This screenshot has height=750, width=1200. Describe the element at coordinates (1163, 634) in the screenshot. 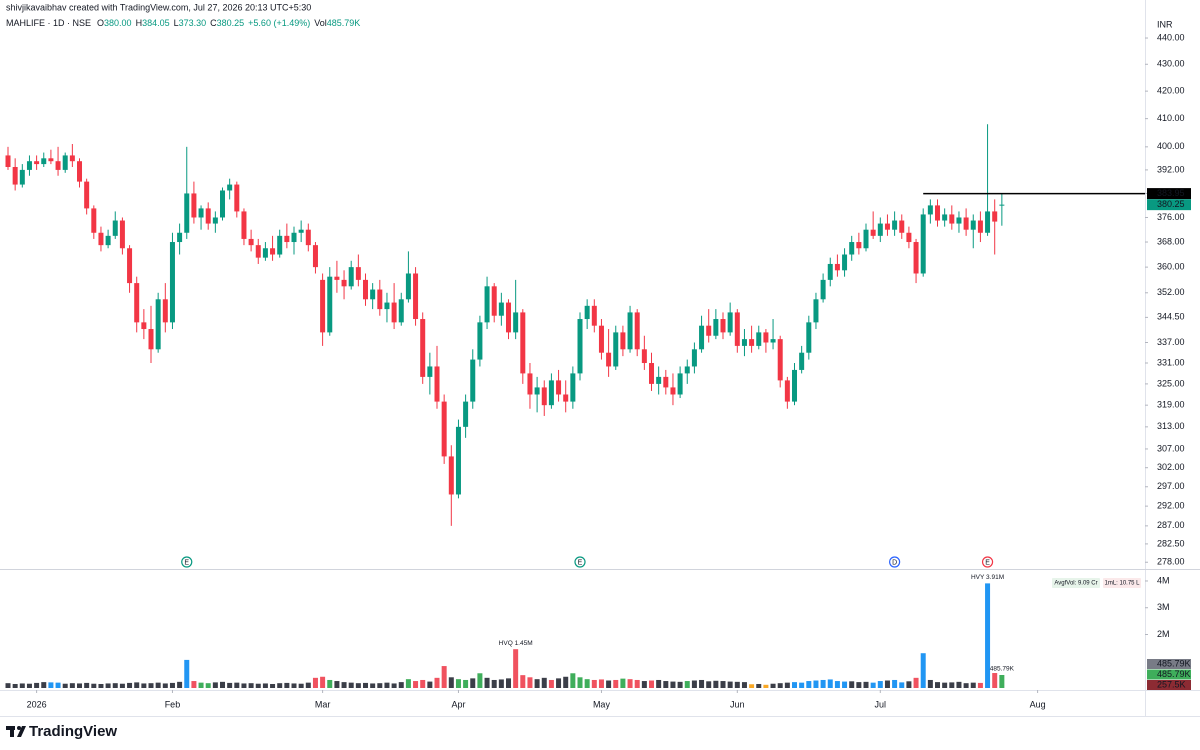

I see `volume-tick-label: 2M` at that location.